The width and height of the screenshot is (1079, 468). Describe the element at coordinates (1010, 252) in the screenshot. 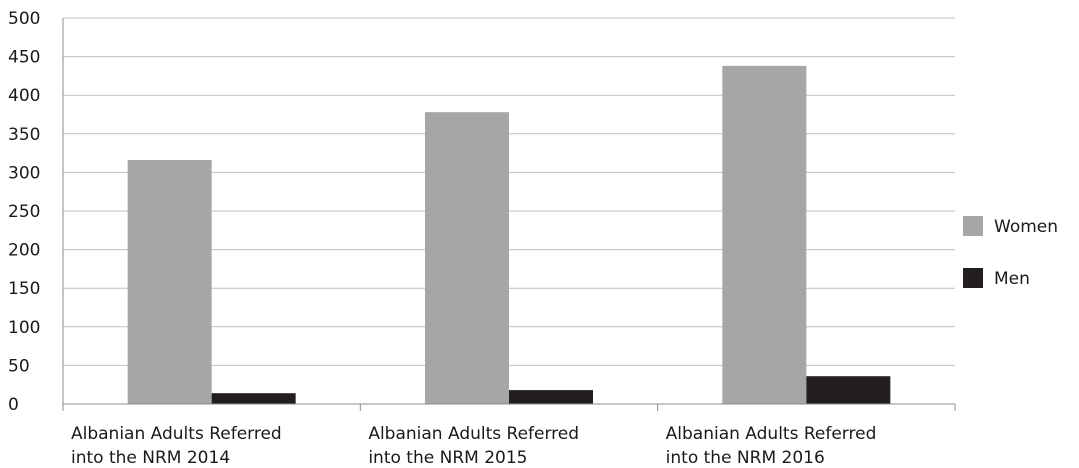

I see `legend: Women Men` at that location.